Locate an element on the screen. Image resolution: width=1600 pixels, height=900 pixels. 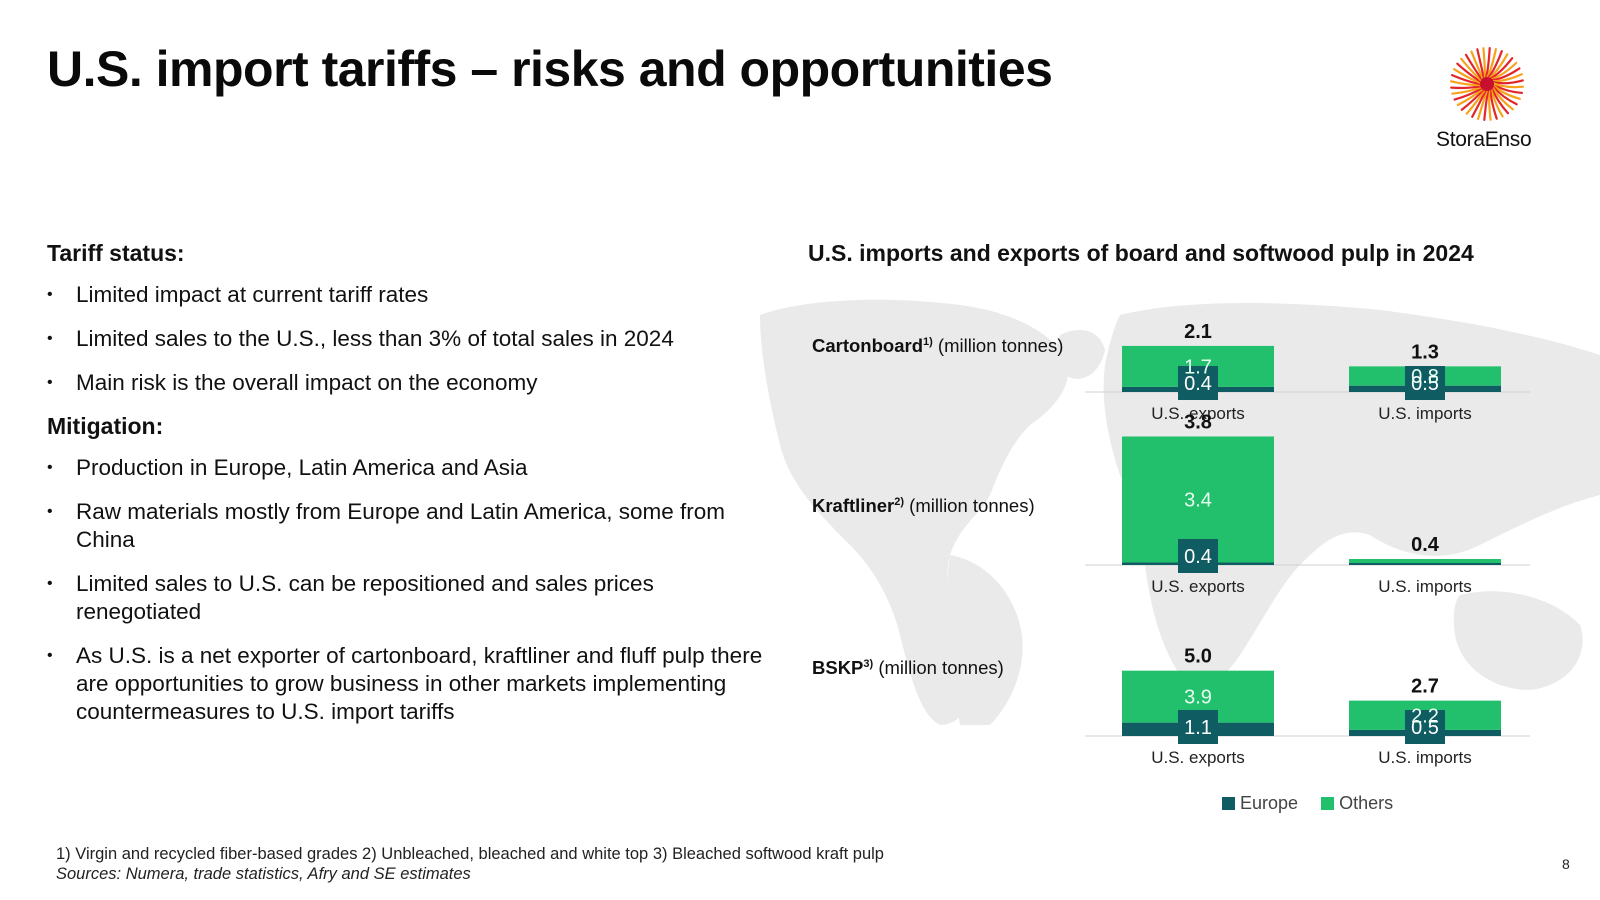
legend-others: Others is located at coordinates (1357, 803).